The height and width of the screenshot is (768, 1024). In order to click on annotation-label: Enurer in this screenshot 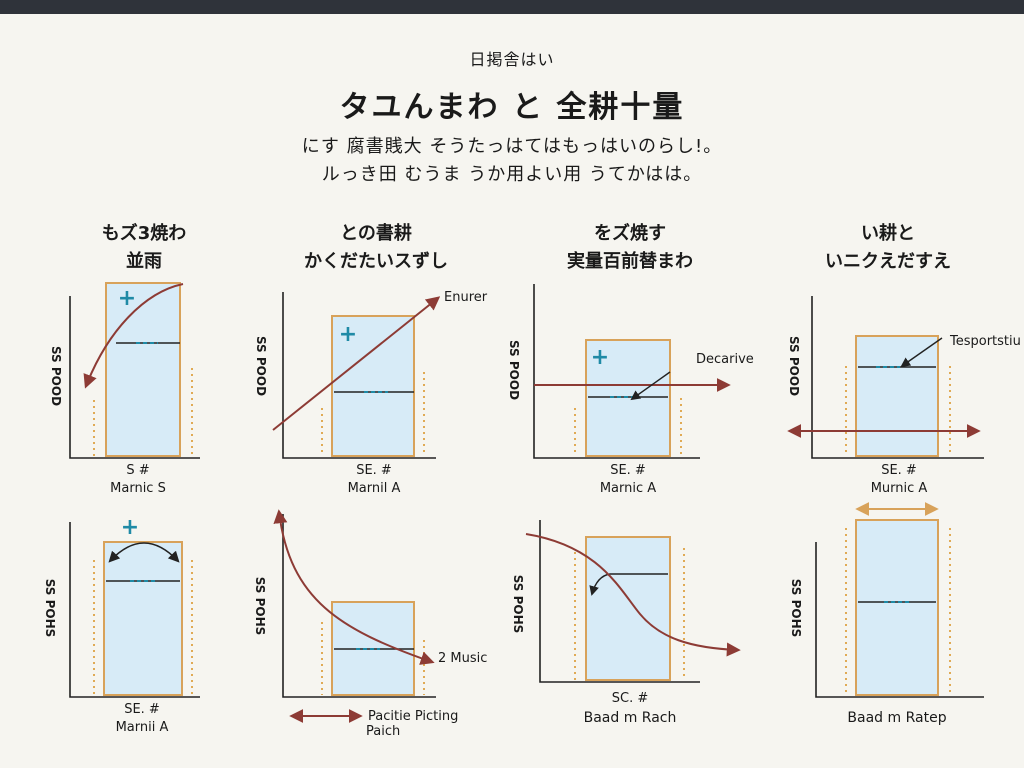, I will do `click(466, 297)`.